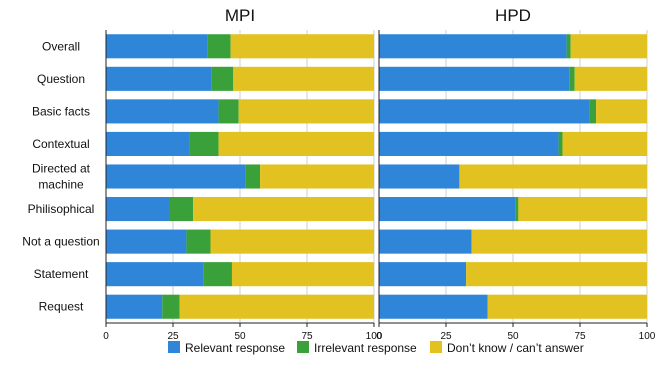  Describe the element at coordinates (61, 274) in the screenshot. I see `category-label: Statement` at that location.